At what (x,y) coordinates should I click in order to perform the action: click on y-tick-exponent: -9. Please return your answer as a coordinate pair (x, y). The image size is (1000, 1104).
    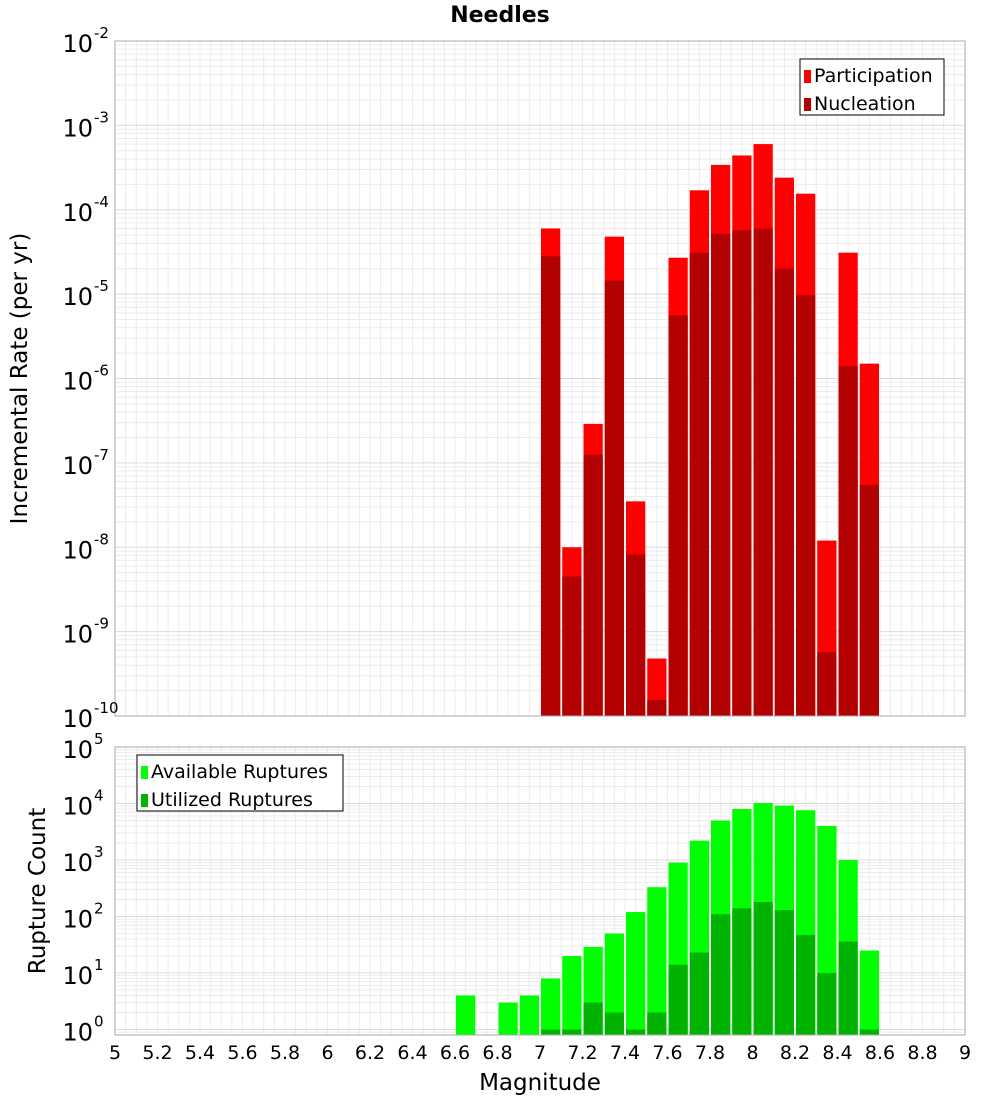
    Looking at the image, I should click on (101, 624).